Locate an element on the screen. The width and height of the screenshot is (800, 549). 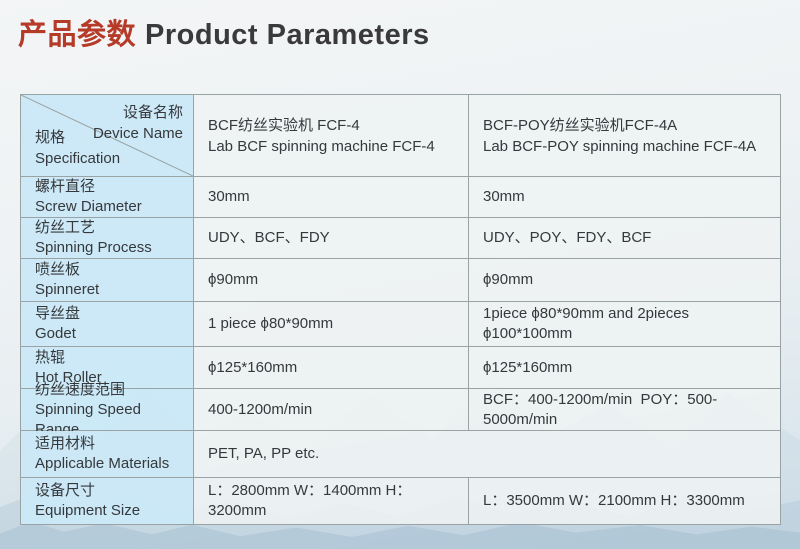
cell-value: PET, PA, PP etc. is located at coordinates (264, 453).